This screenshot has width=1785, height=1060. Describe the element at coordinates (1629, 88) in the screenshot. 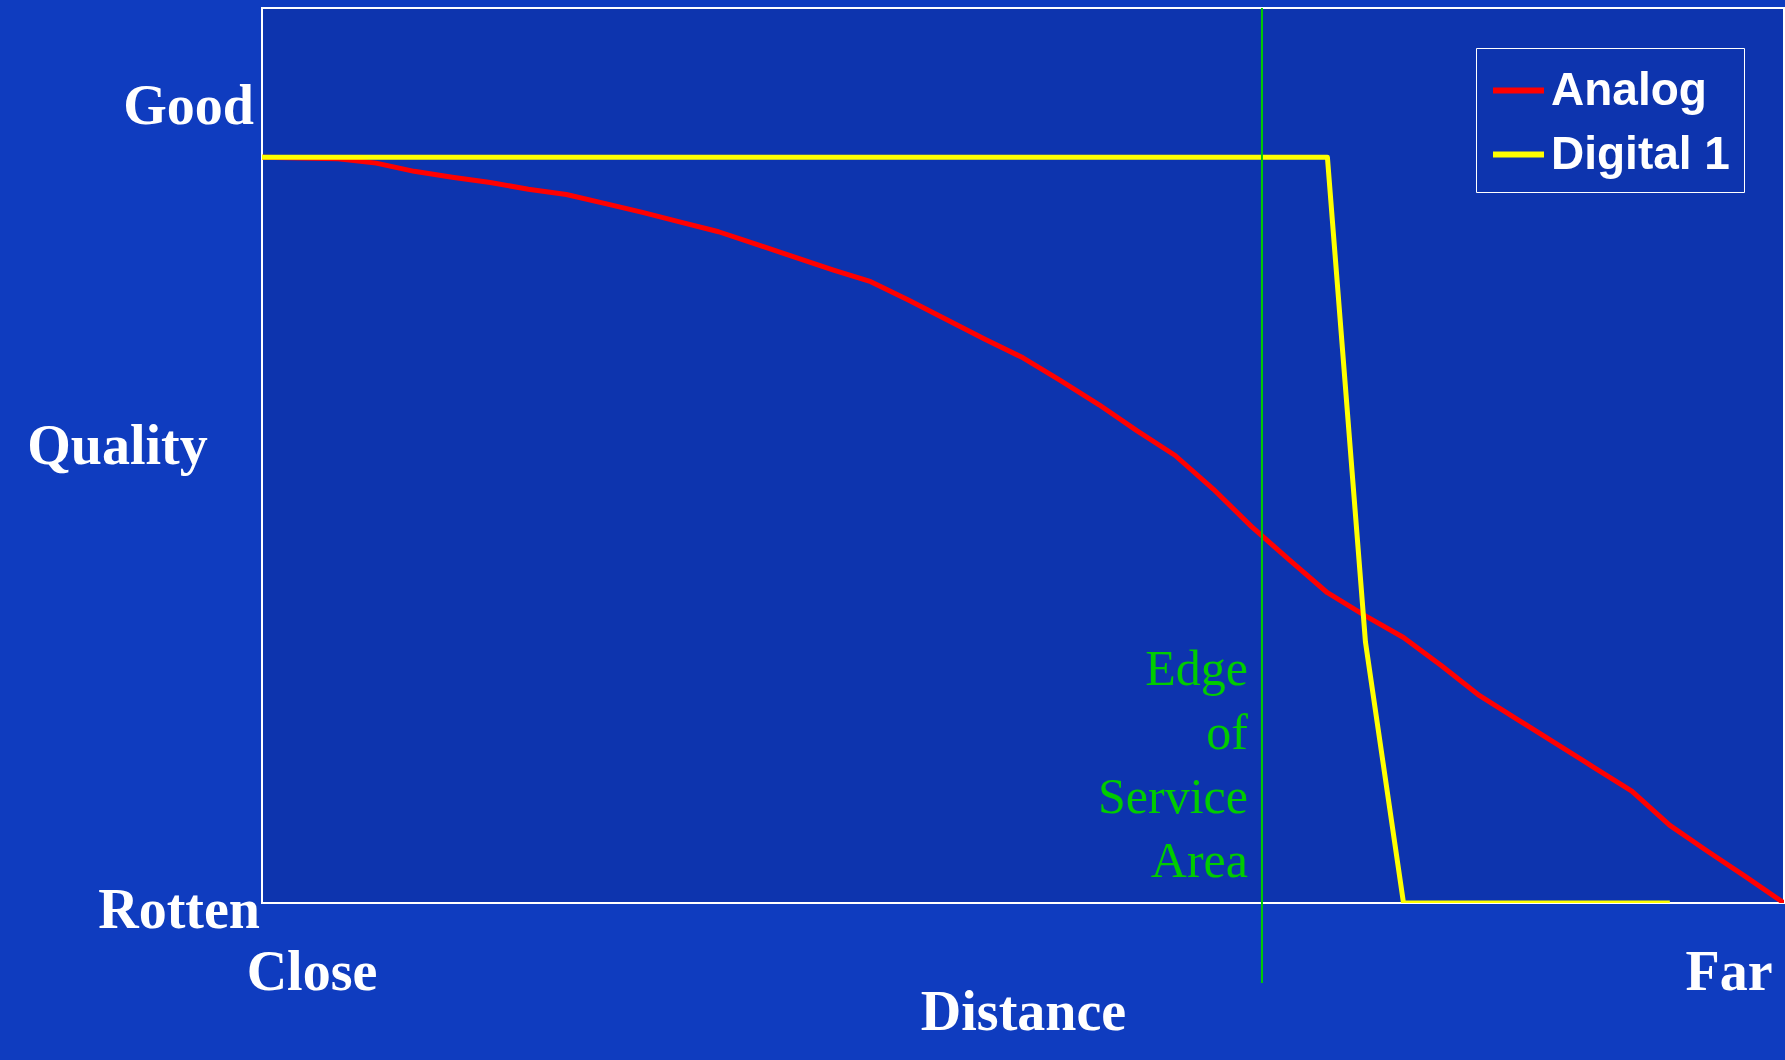

I see `legend-label: Analog` at that location.